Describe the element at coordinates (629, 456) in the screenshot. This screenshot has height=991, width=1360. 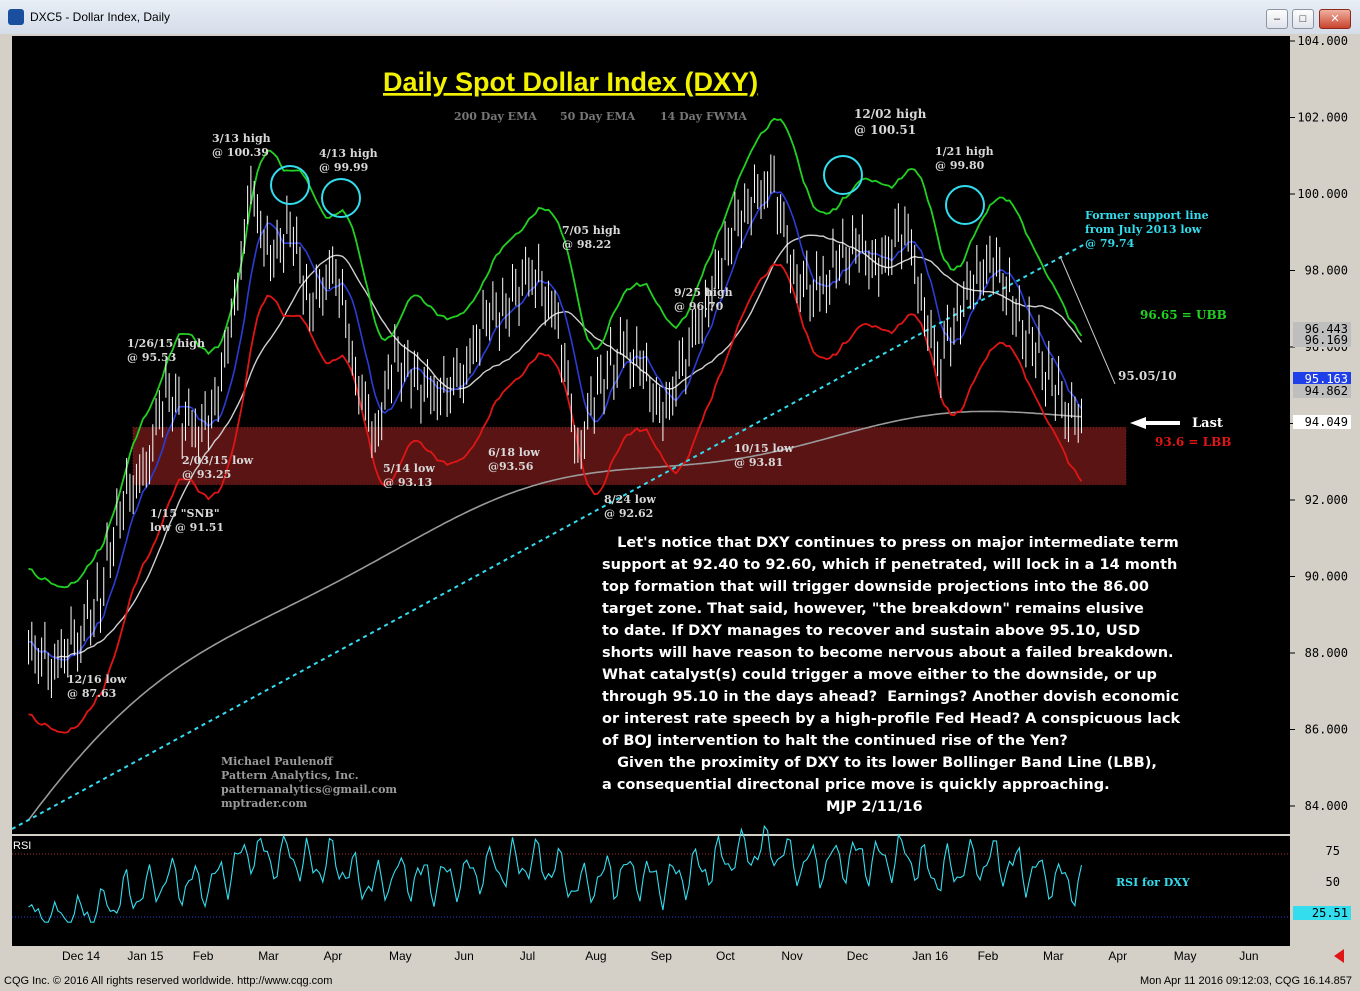
I see `support-zone` at that location.